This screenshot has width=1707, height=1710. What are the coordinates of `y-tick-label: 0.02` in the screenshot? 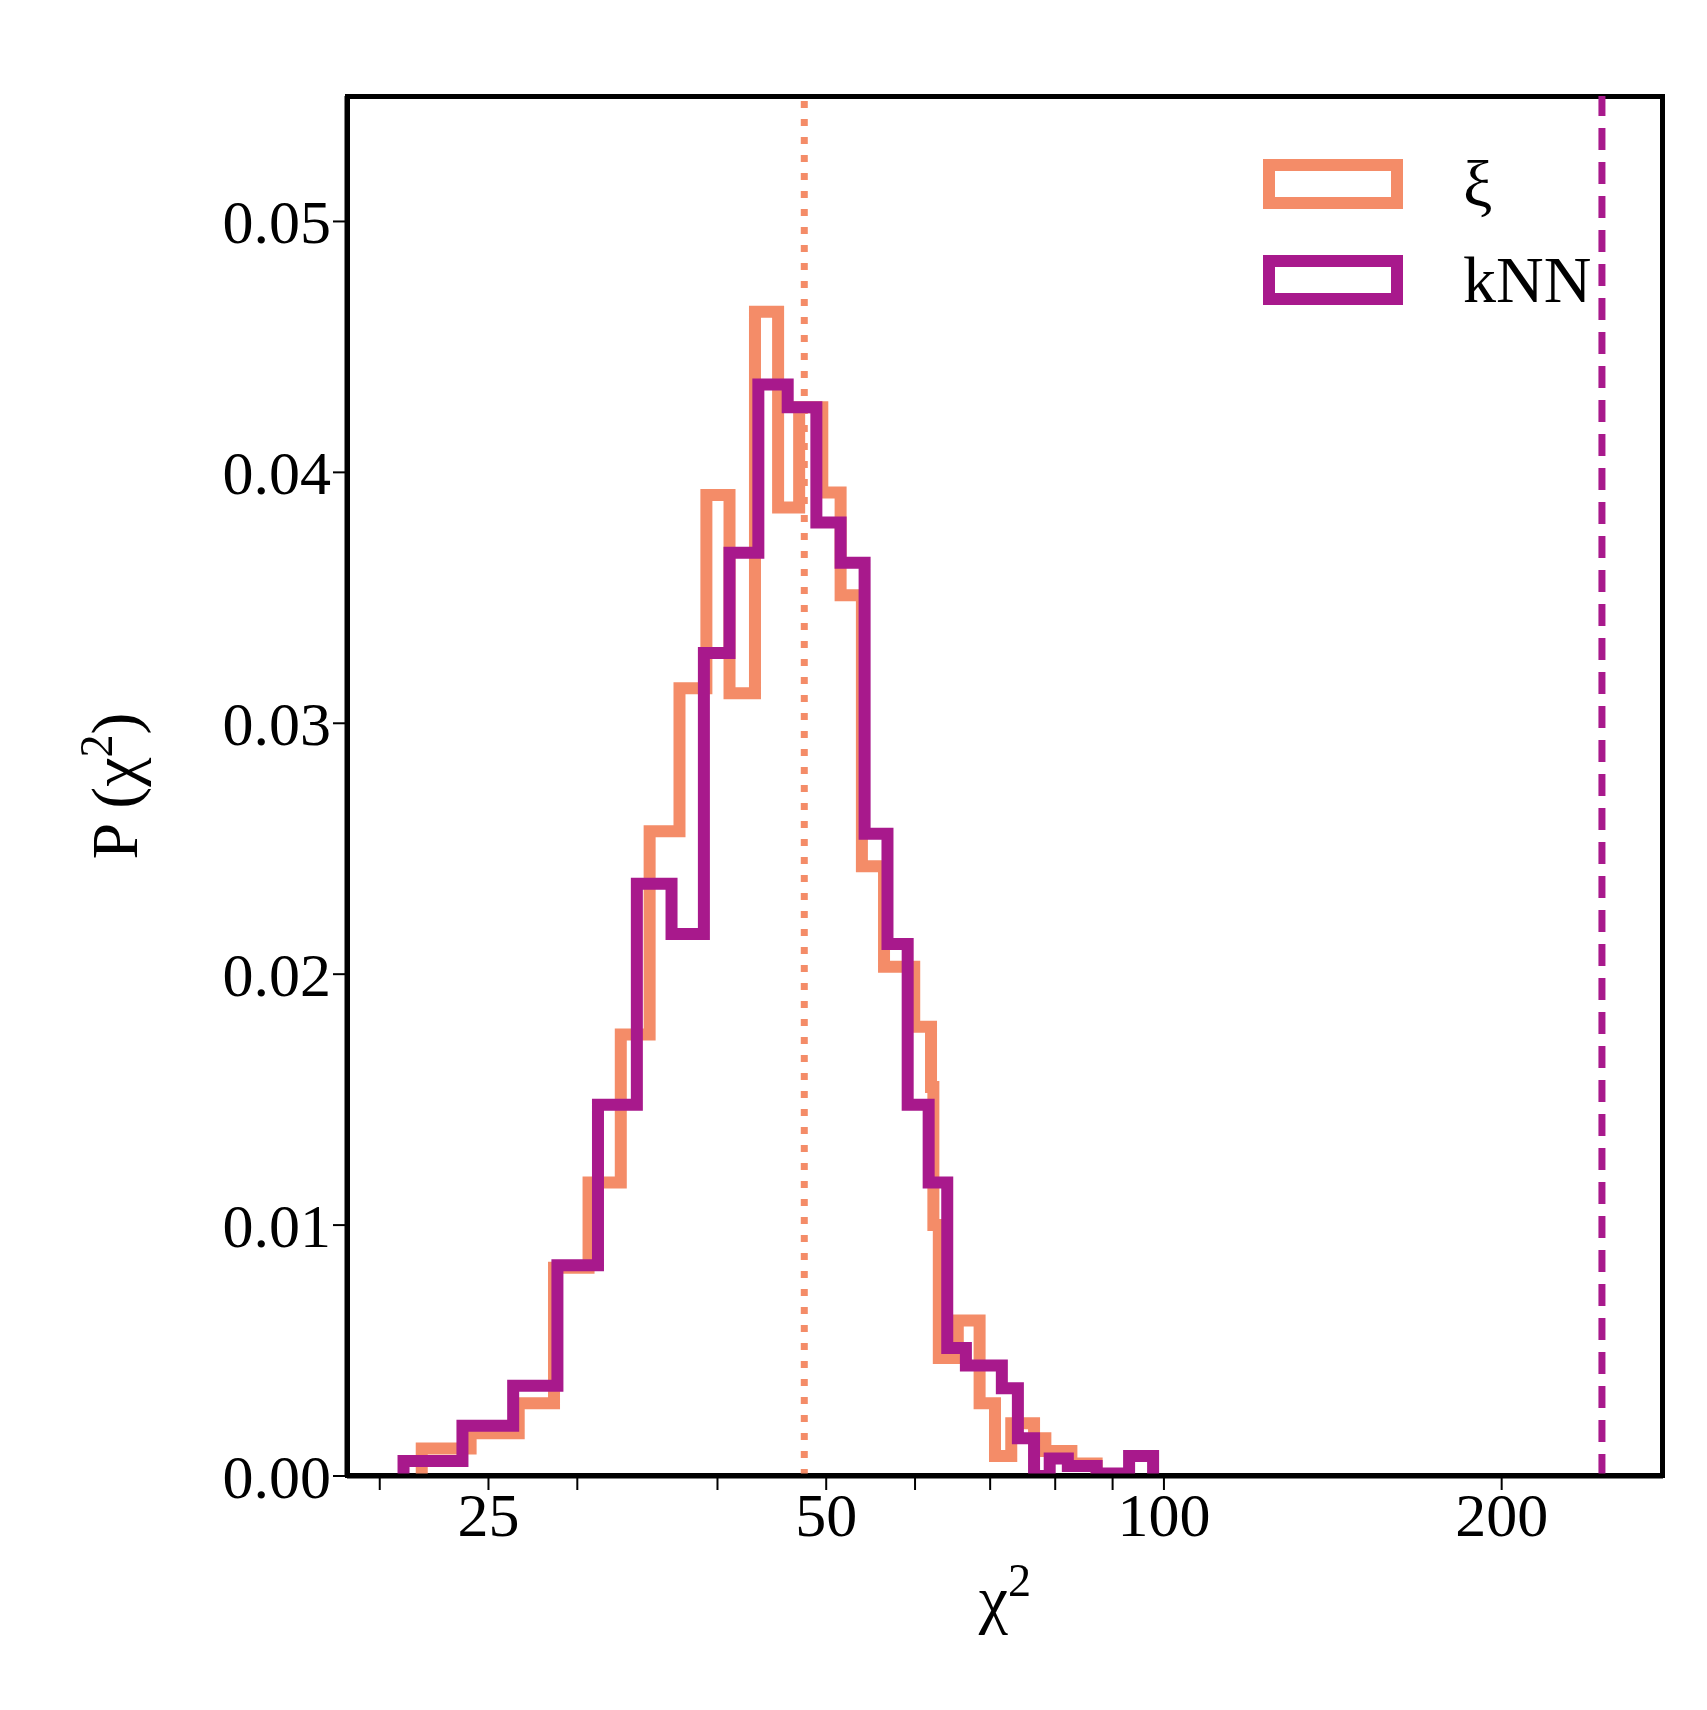 It's located at (276, 975).